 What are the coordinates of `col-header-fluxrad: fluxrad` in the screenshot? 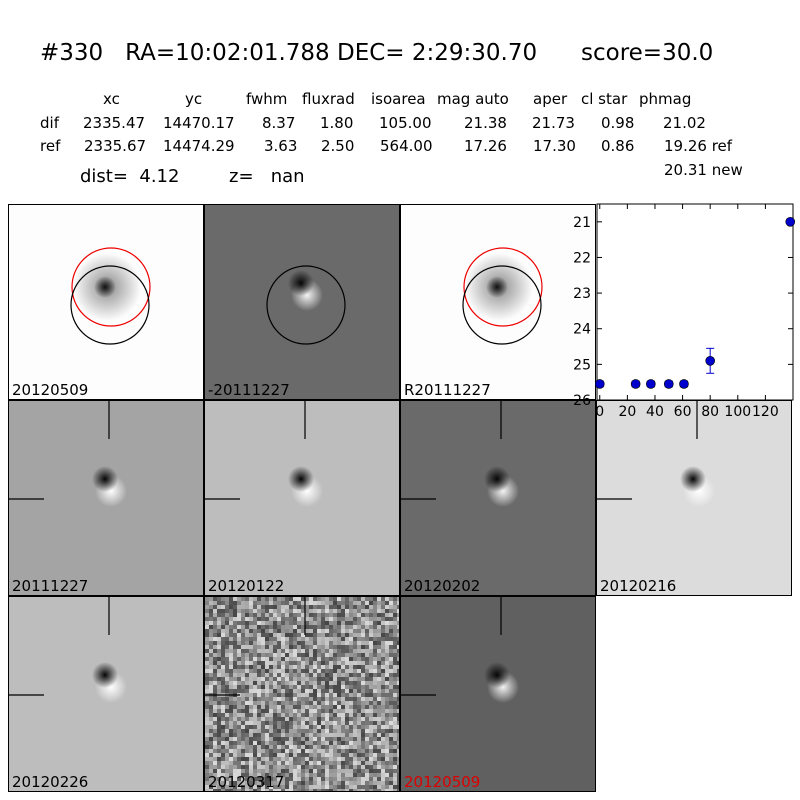 It's located at (328, 99).